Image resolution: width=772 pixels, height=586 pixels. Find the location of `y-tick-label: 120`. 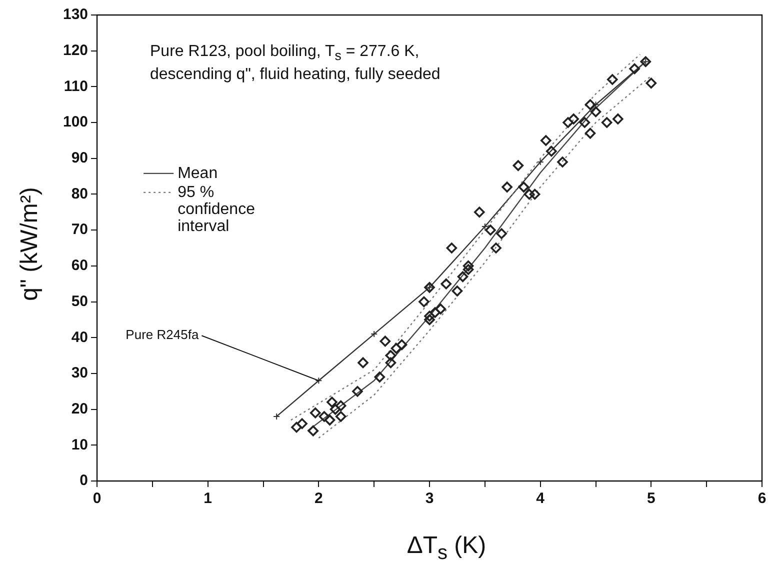

y-tick-label: 120 is located at coordinates (75, 50).